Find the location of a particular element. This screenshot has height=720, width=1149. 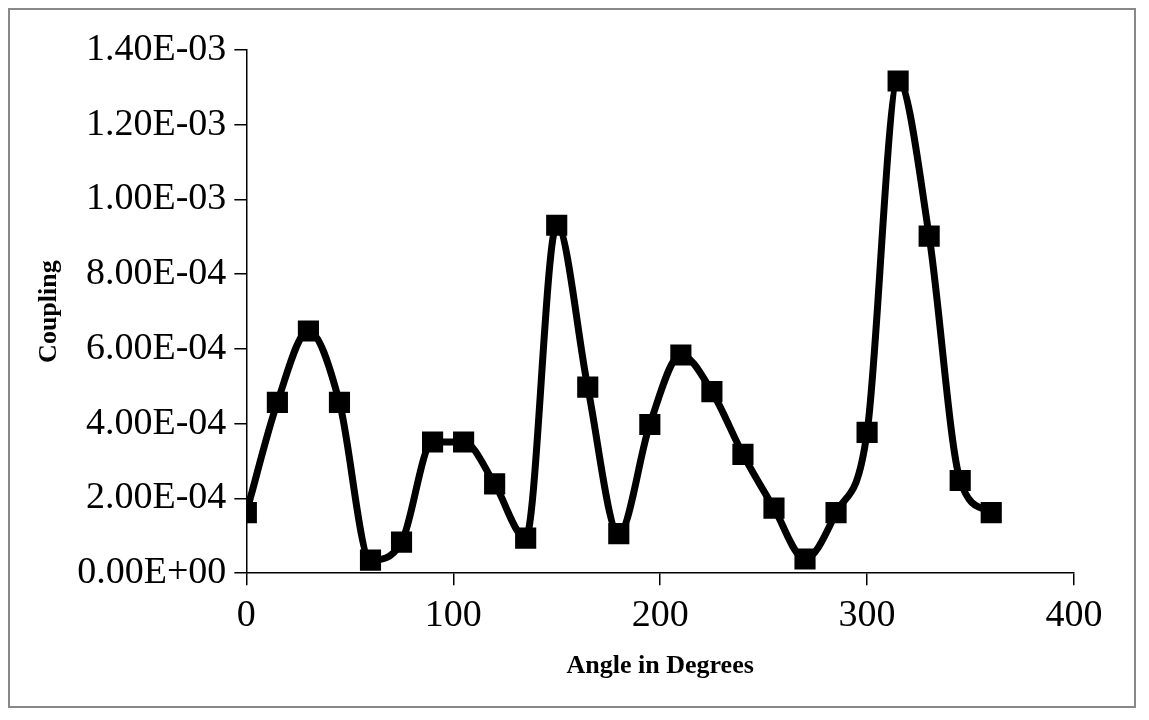

x-axis-title: Angle in Degrees is located at coordinates (660, 665).